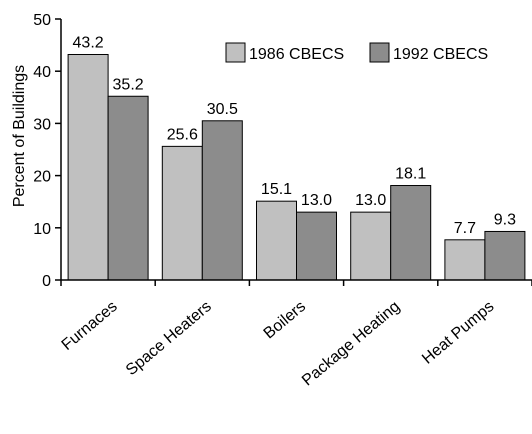 This screenshot has width=532, height=434. What do you see at coordinates (276, 189) in the screenshot?
I see `data-label: 15.1` at bounding box center [276, 189].